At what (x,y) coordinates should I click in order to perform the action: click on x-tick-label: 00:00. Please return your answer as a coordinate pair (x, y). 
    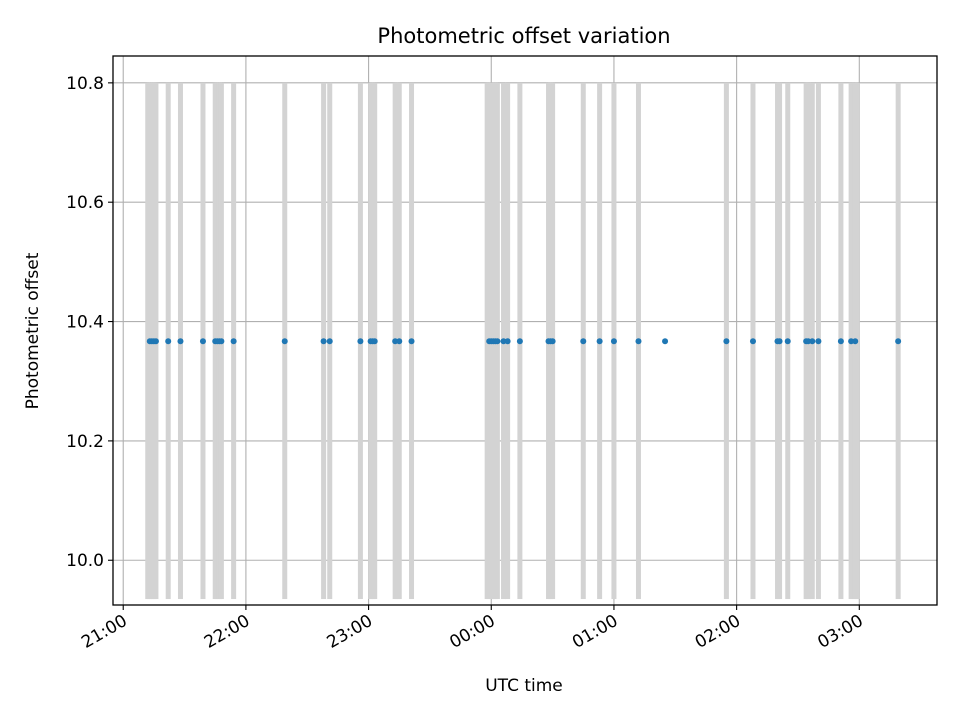
    Looking at the image, I should click on (472, 632).